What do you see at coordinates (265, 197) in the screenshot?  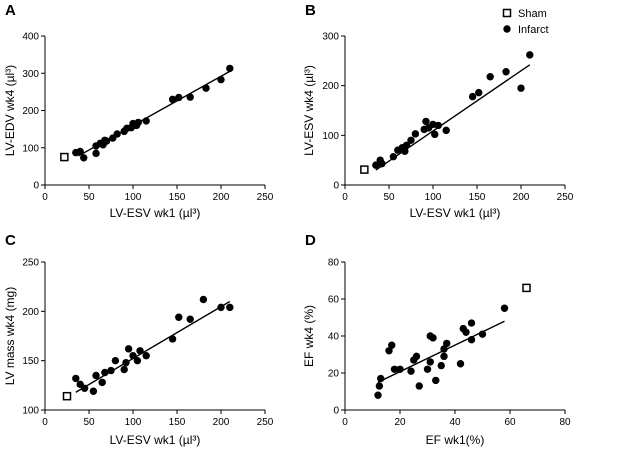 I see `x-tick-label-a: 250` at bounding box center [265, 197].